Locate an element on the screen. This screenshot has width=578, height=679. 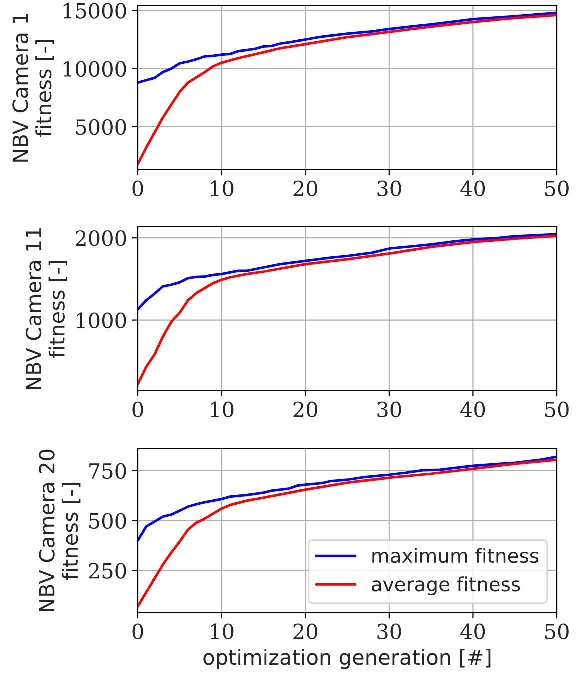
legend-label: maximum fitness is located at coordinates (455, 556).